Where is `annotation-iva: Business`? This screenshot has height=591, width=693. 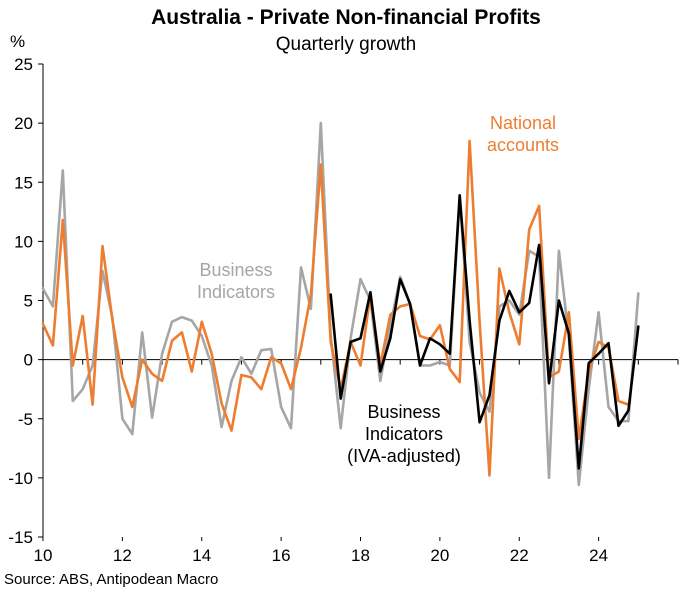
annotation-iva: Business is located at coordinates (403, 412).